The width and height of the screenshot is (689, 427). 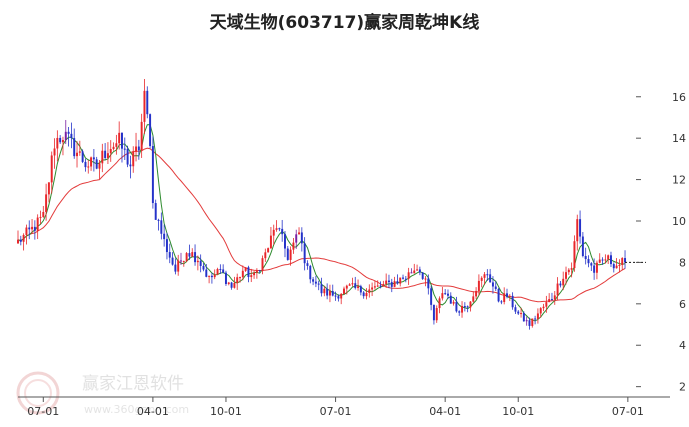 What do you see at coordinates (133, 384) in the screenshot?
I see `watermark-name: 赢家江恩软件` at bounding box center [133, 384].